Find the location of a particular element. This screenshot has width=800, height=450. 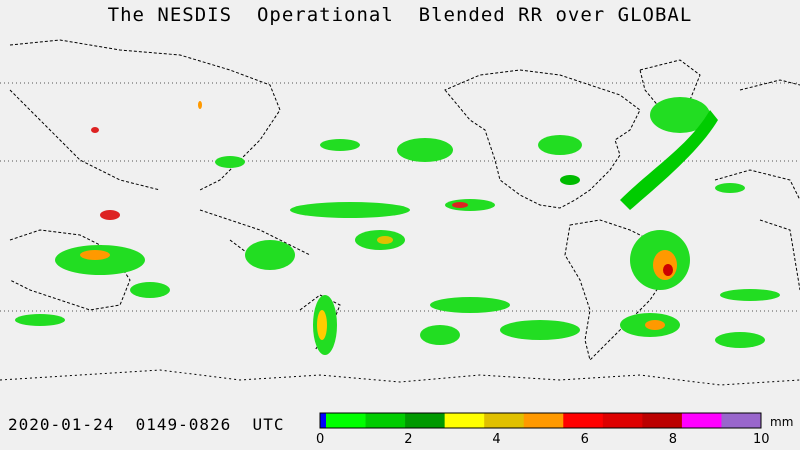

colorbar-frame is located at coordinates (540, 420).